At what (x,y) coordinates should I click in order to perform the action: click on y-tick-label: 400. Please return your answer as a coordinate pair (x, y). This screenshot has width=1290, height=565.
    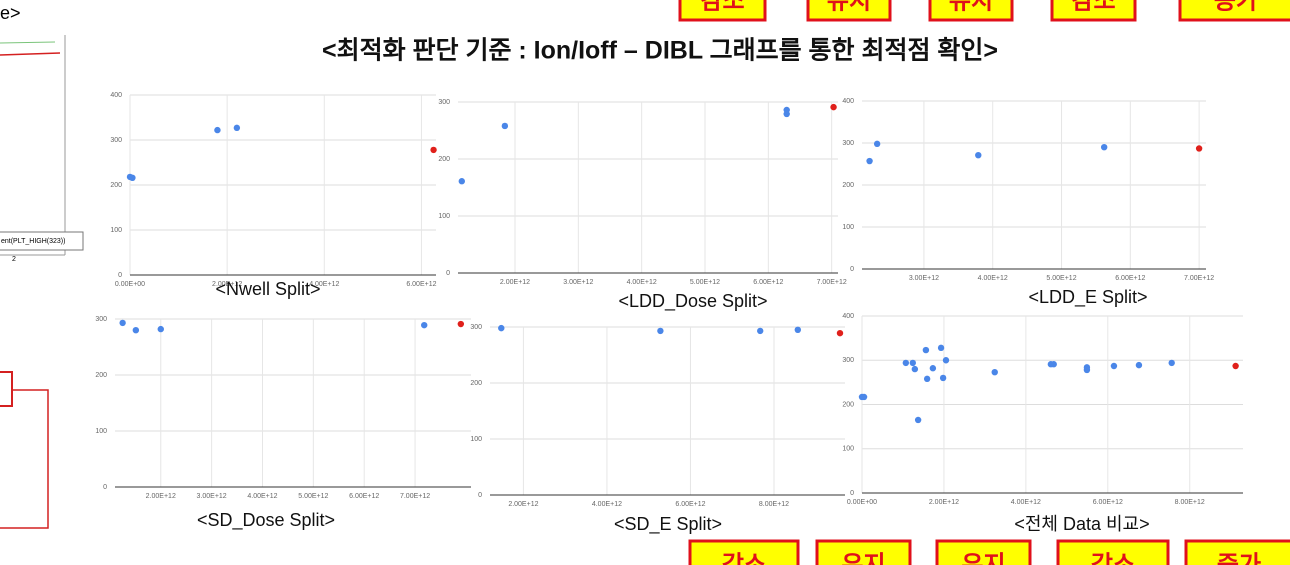
    Looking at the image, I should click on (848, 101).